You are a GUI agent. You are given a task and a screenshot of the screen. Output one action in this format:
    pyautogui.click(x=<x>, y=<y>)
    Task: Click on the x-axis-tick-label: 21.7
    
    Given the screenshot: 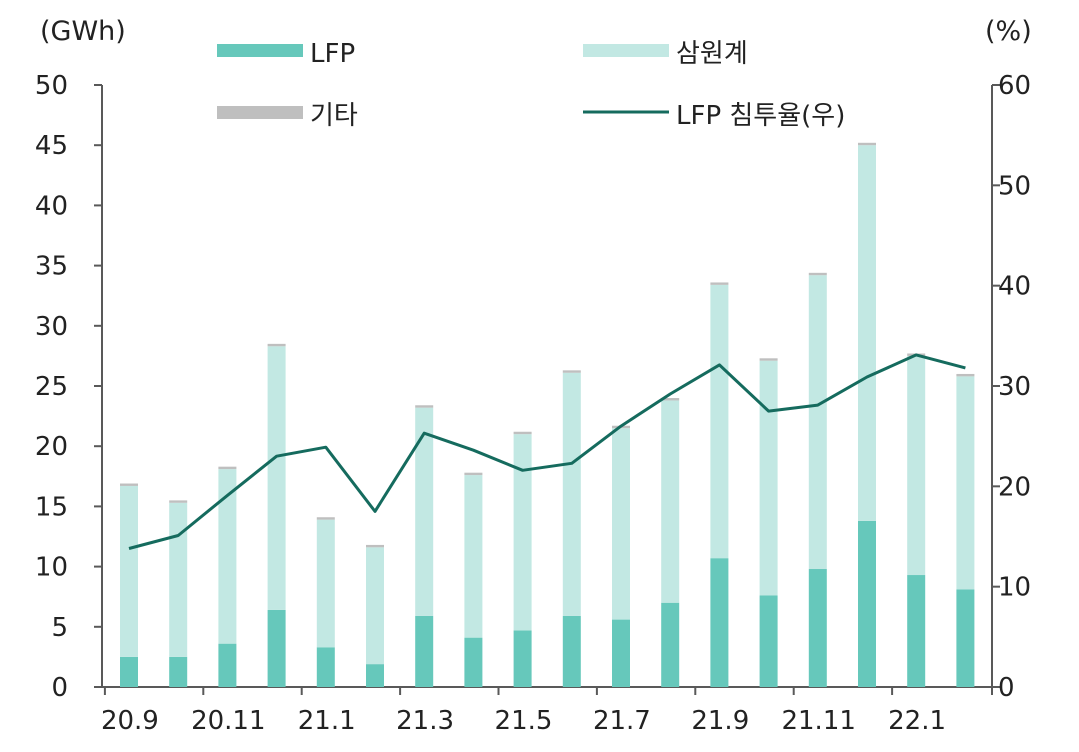 What is the action you would take?
    pyautogui.click(x=622, y=721)
    